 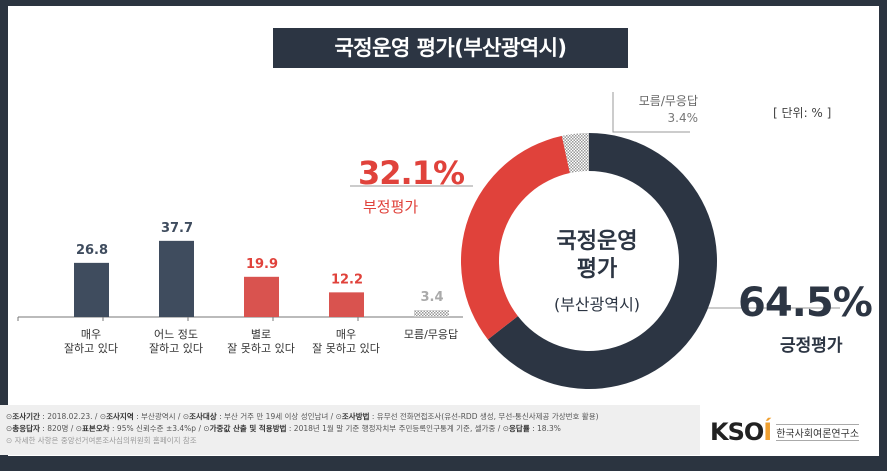 I want to click on dk-label: 모름/무응답, so click(x=668, y=101).